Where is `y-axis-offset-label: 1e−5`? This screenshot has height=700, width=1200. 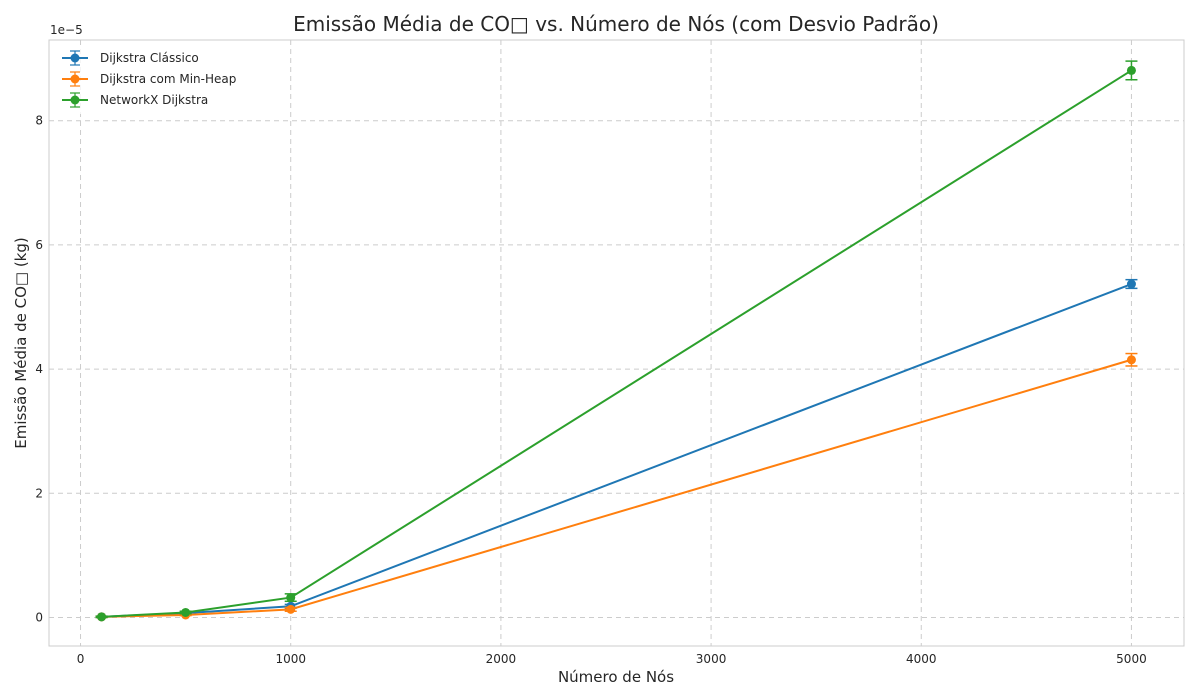
y-axis-offset-label: 1e−5 is located at coordinates (66, 30).